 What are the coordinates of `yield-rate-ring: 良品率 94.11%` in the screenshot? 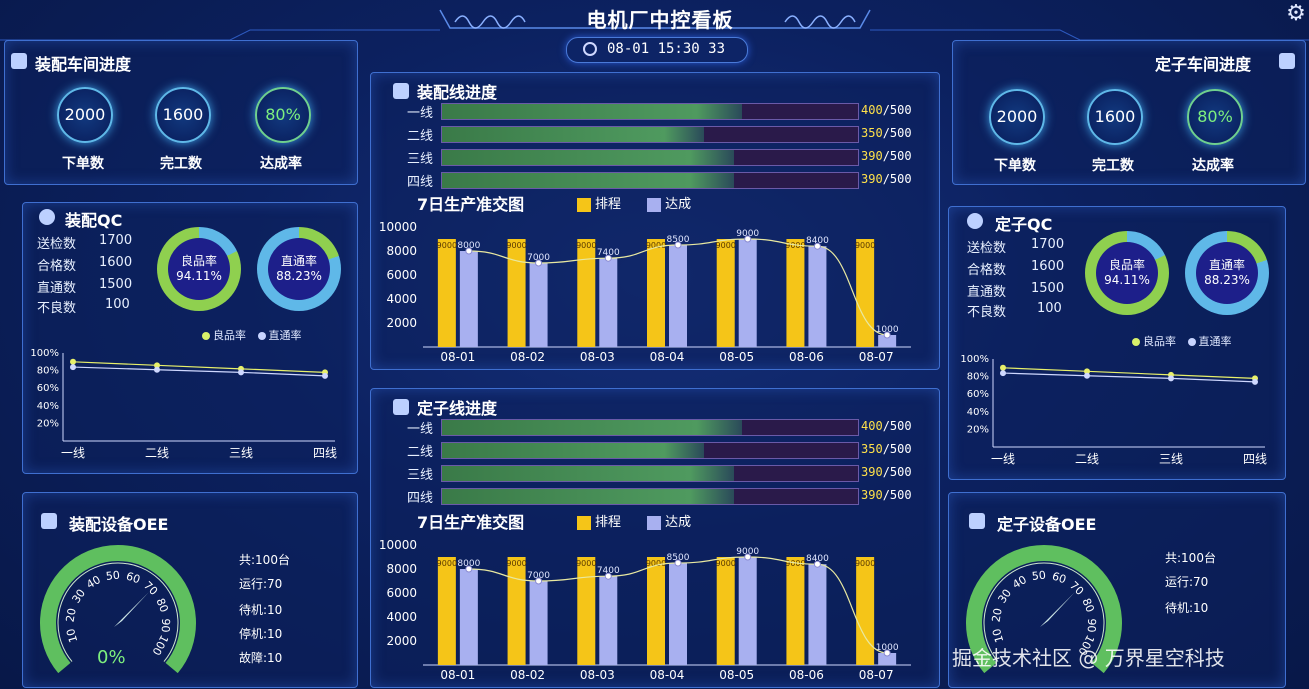 It's located at (1127, 273).